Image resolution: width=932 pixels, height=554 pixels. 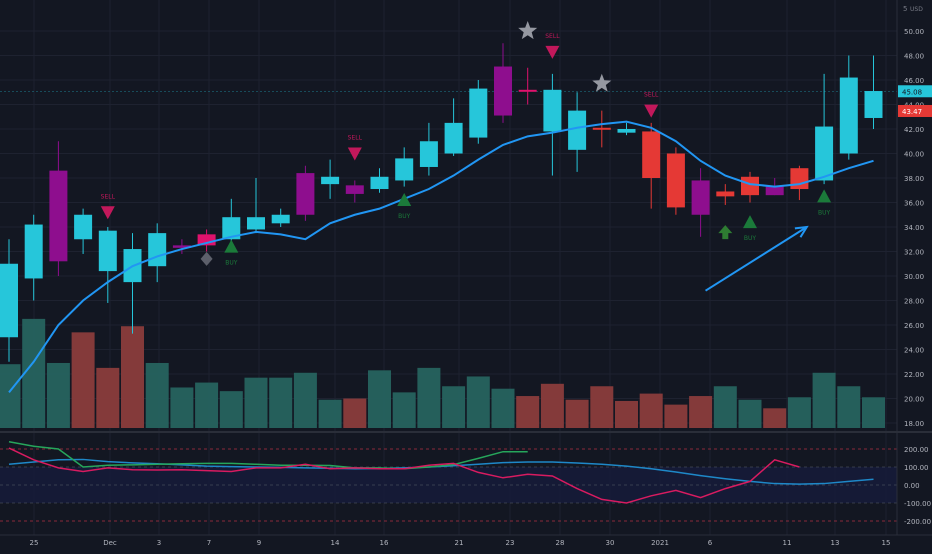 What do you see at coordinates (912, 486) in the screenshot?
I see `osc-tick-label: 0.00` at bounding box center [912, 486].